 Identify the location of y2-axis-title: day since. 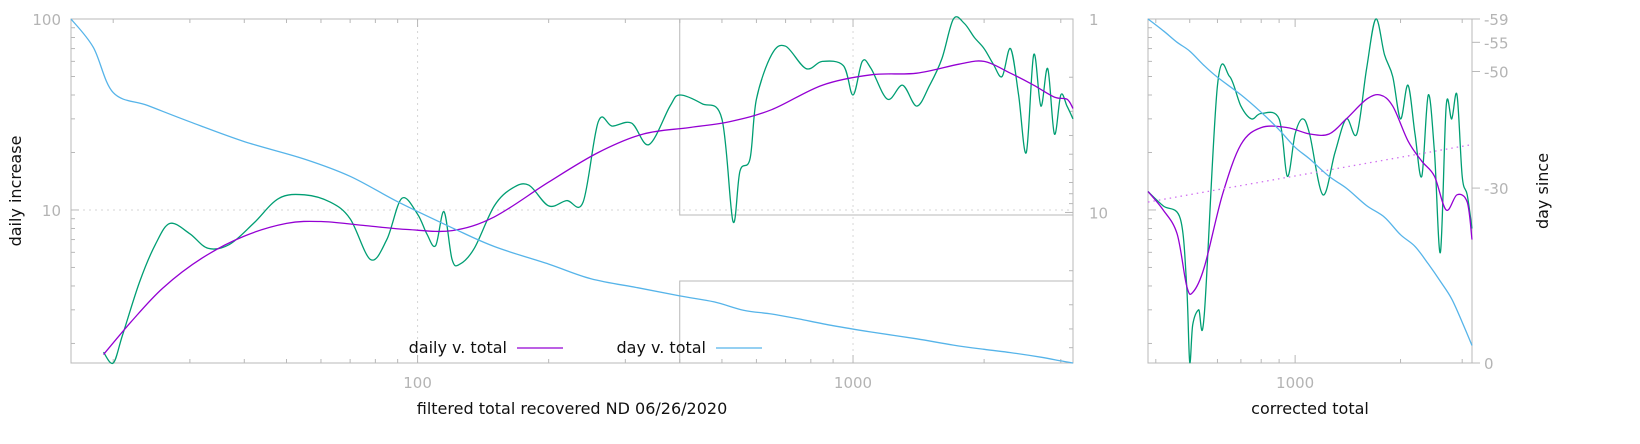
(1542, 191).